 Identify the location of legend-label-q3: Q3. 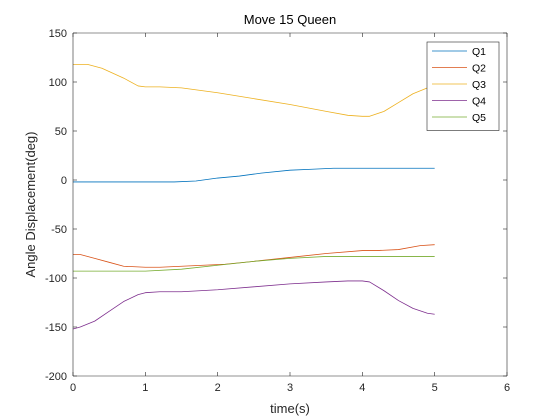
(479, 85).